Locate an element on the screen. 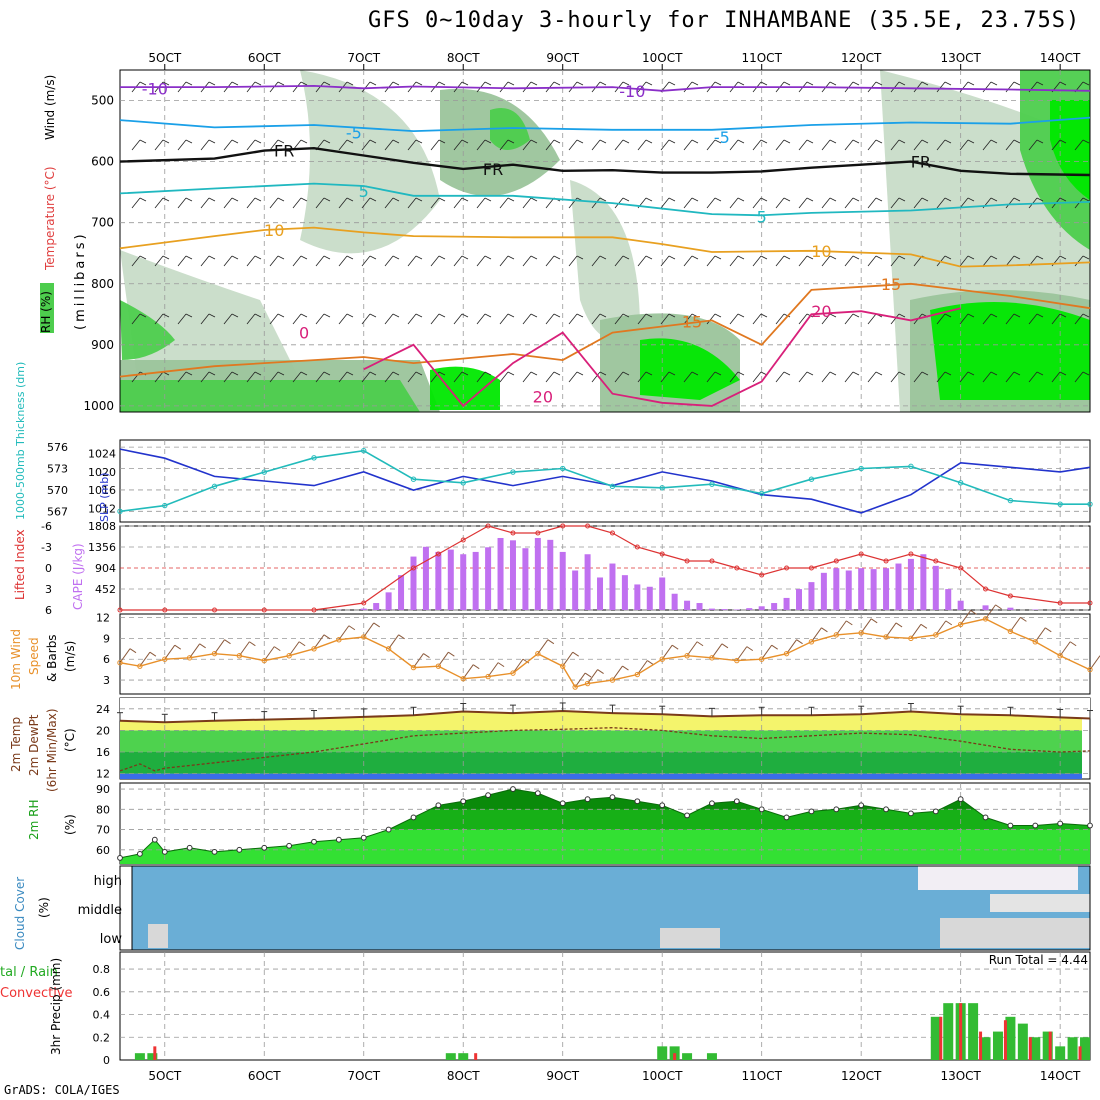 This screenshot has width=1100, height=1100. contour-label: FR is located at coordinates (493, 169).